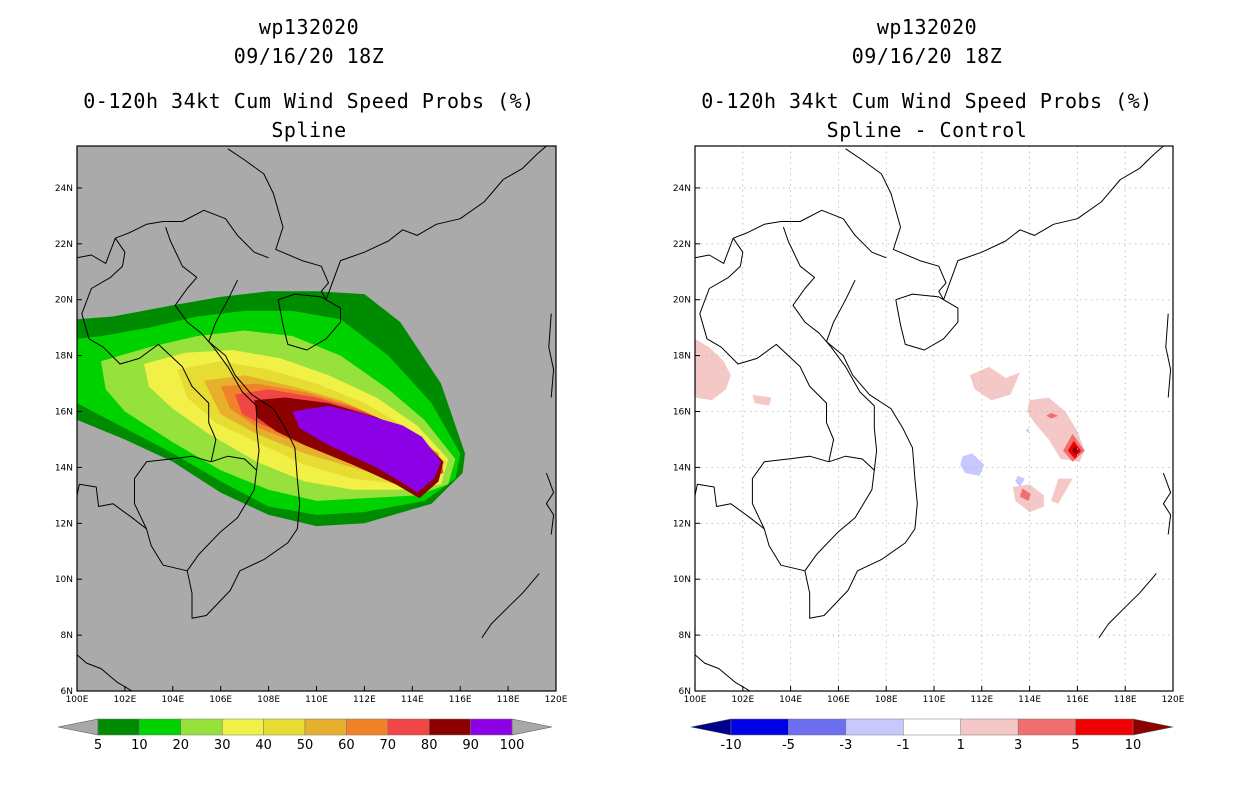 Image resolution: width=1236 pixels, height=800 pixels. What do you see at coordinates (316, 700) in the screenshot?
I see `x-tick-label: 110E` at bounding box center [316, 700].